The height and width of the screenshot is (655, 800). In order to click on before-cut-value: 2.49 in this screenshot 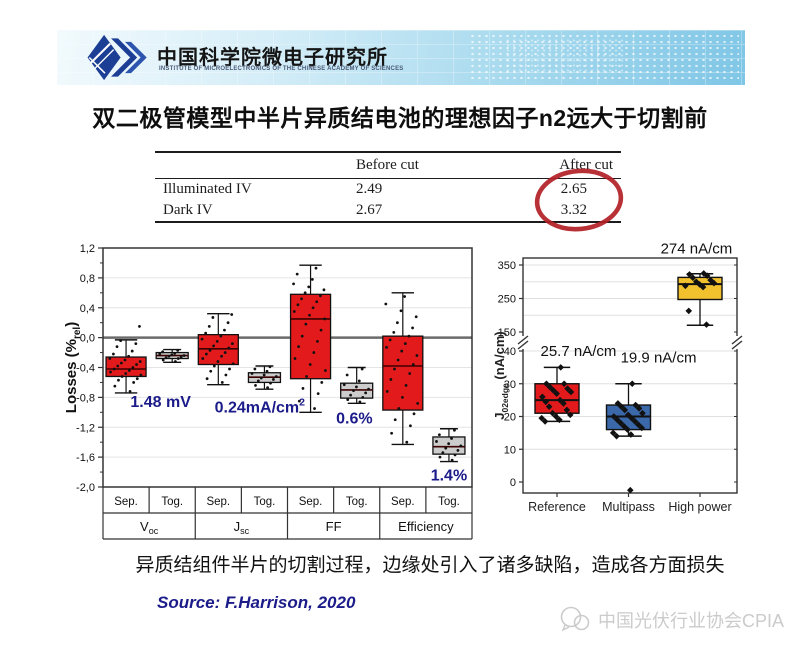, I will do `click(369, 189)`.